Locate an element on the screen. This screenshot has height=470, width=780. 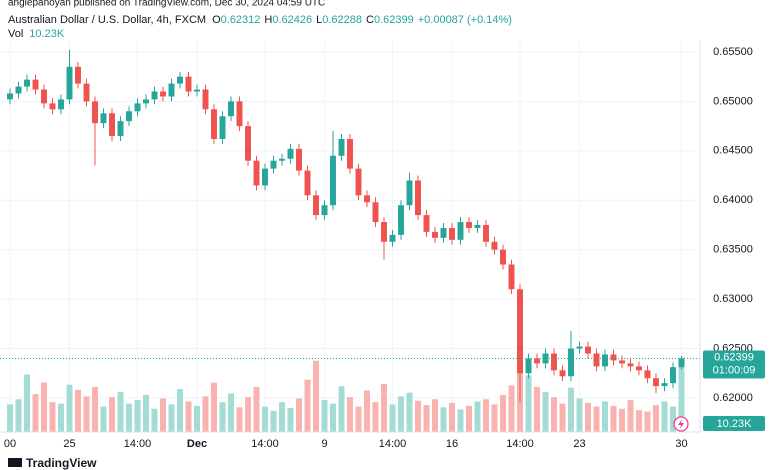
volume-pane is located at coordinates (346, 394).